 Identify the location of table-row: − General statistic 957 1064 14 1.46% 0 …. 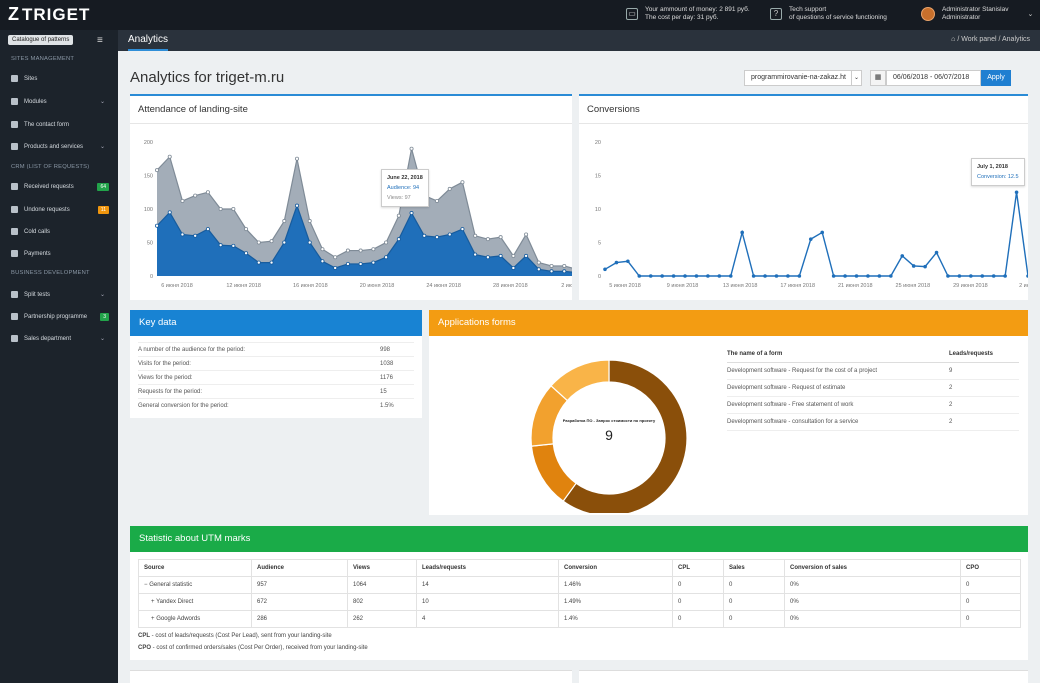
(579, 585).